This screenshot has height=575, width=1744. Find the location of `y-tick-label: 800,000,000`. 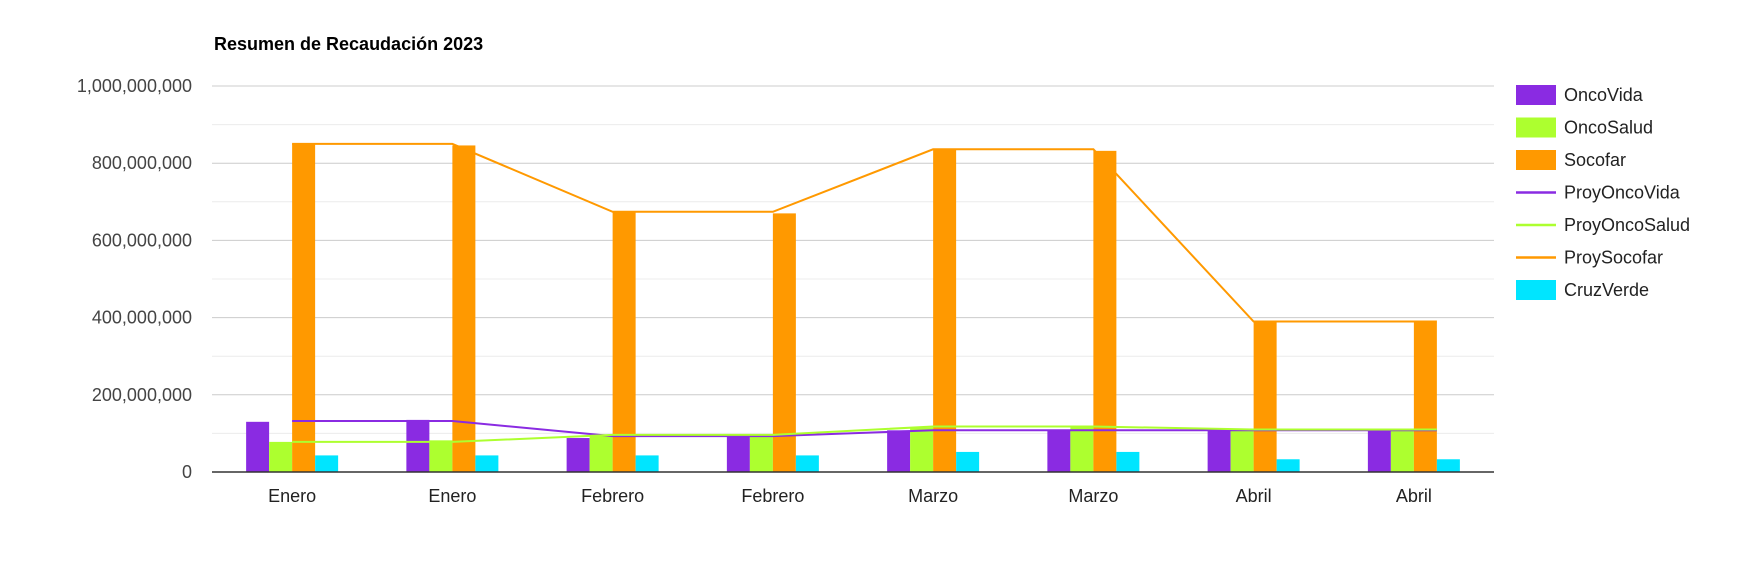

y-tick-label: 800,000,000 is located at coordinates (142, 163).